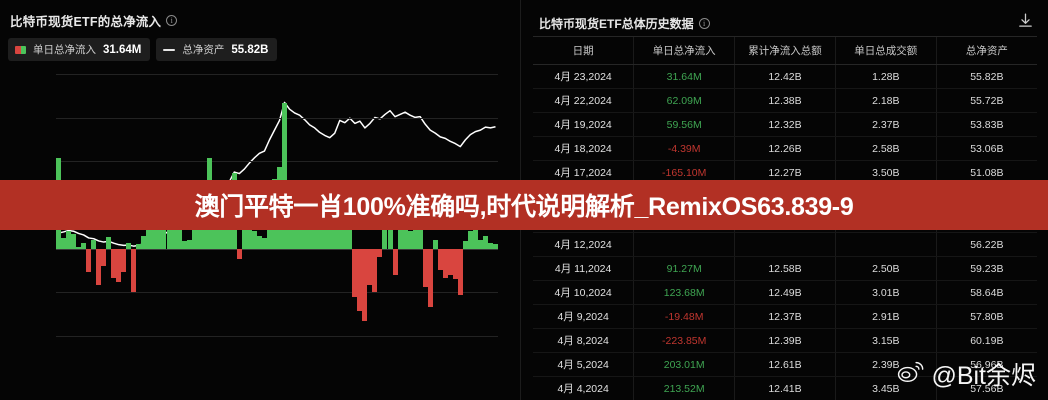 The height and width of the screenshot is (400, 1048). I want to click on cell-net-flow: 91.27M, so click(684, 268).